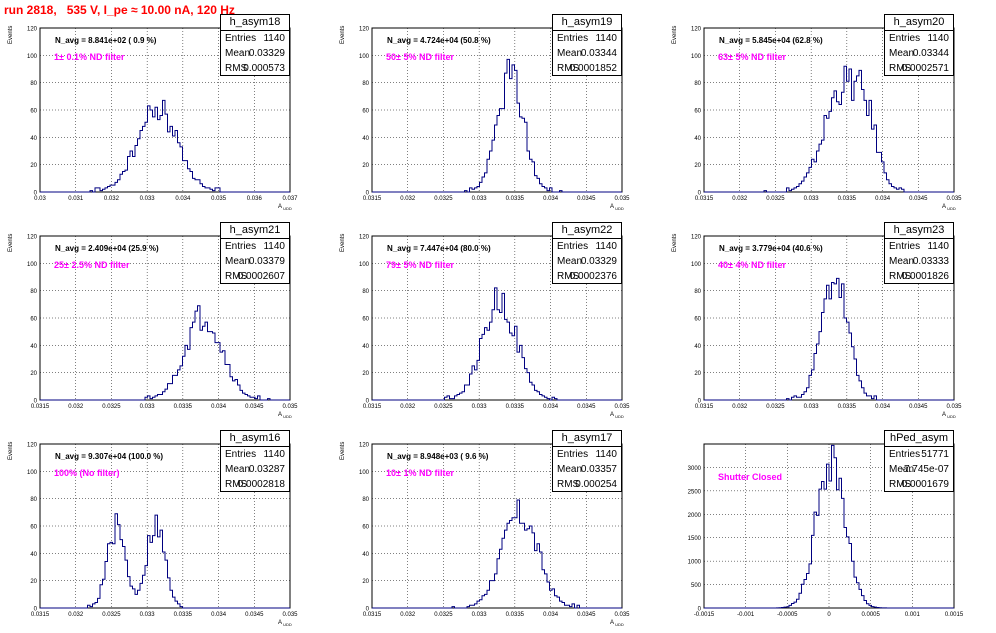  Describe the element at coordinates (438, 456) in the screenshot. I see `n-avg-label: N_avg = 8.948e+03 ( 9.6 %)` at that location.